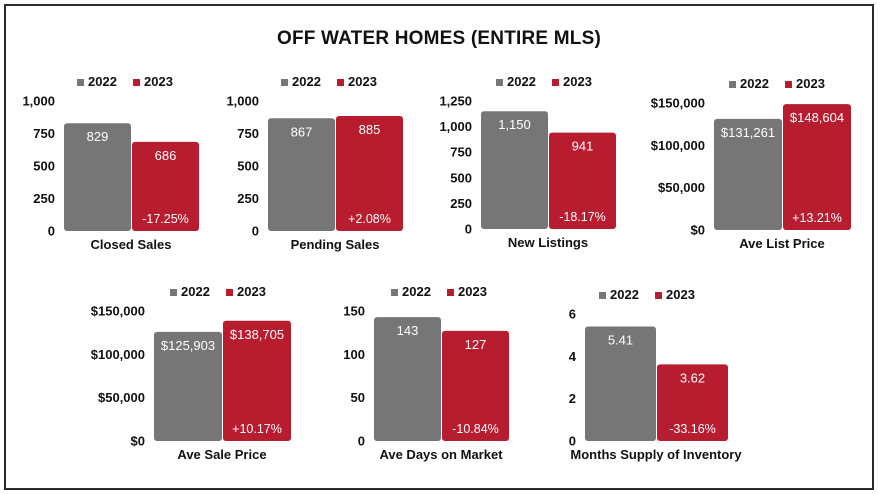 The width and height of the screenshot is (878, 494). Describe the element at coordinates (354, 311) in the screenshot. I see `y-tick-label: 150` at that location.